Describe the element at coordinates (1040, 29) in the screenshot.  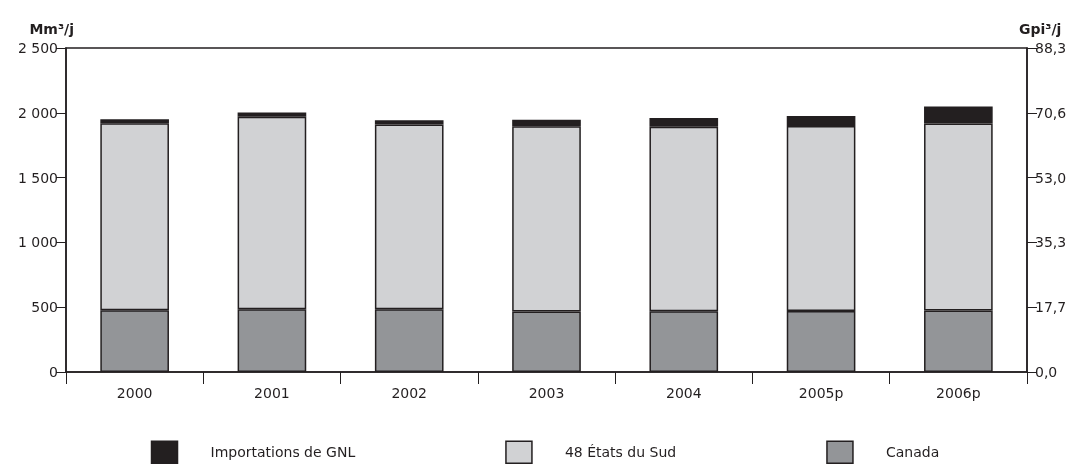
I see `y2-axis-title: Gpi³/j` at that location.